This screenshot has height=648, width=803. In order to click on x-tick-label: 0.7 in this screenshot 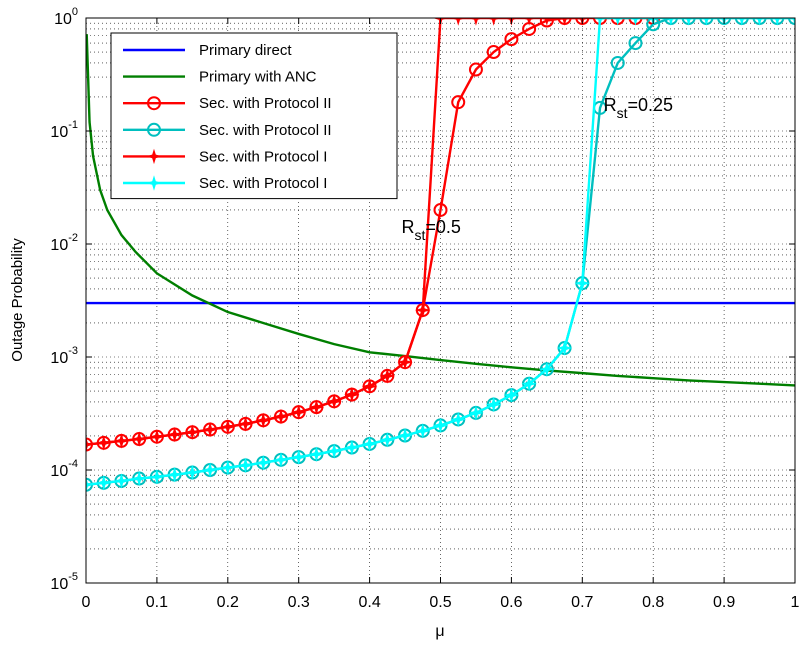, I will do `click(582, 602)`.